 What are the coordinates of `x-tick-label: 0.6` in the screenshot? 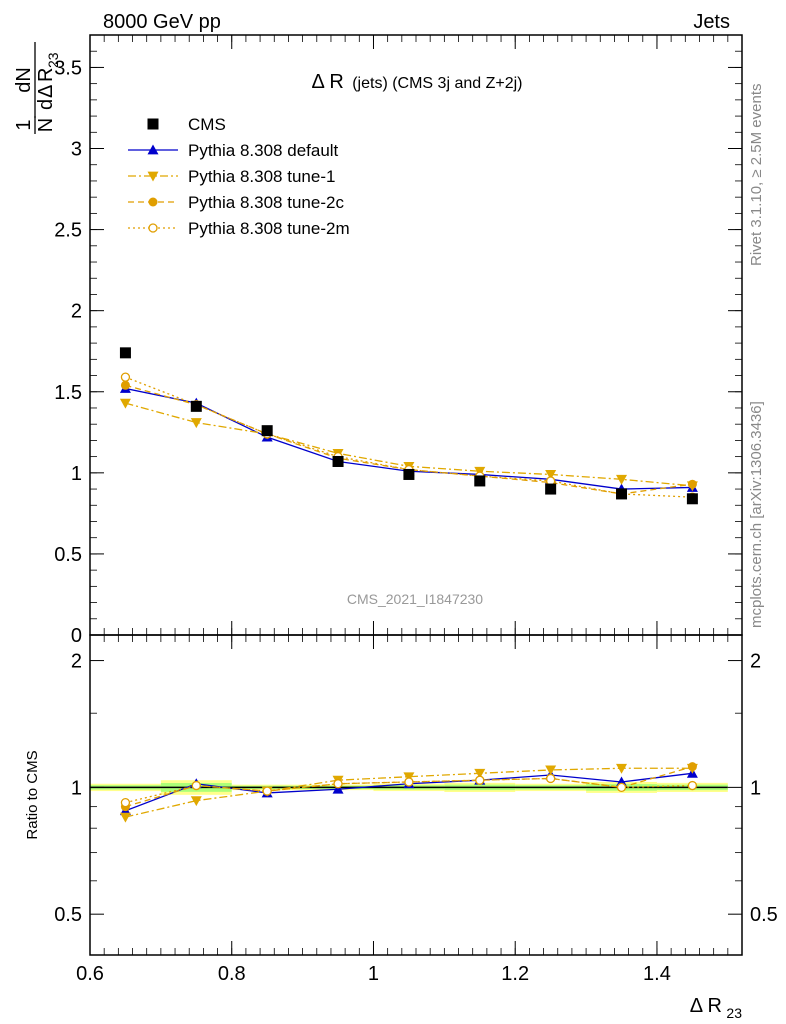 It's located at (90, 974).